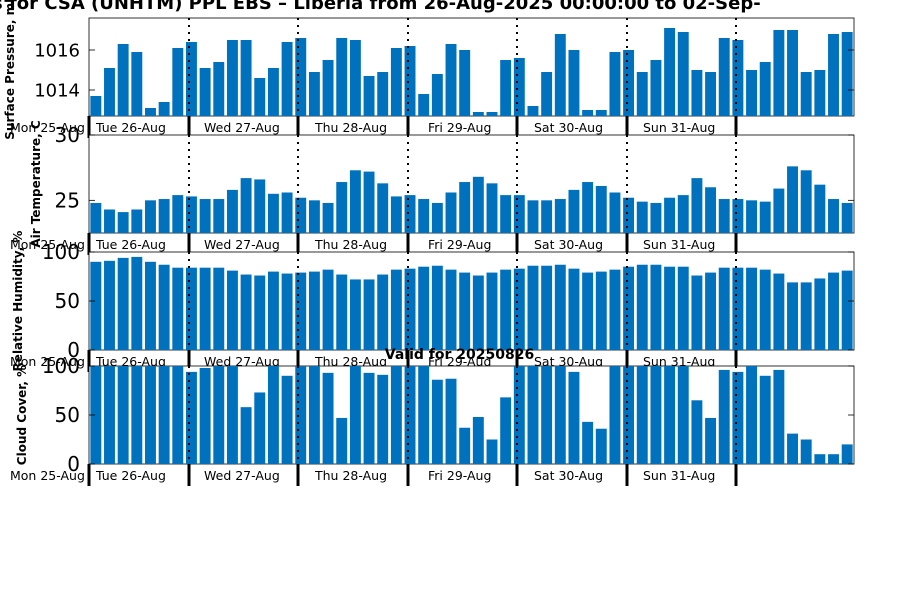  Describe the element at coordinates (679, 127) in the screenshot. I see `xtick-label: Sun 31-Aug` at that location.